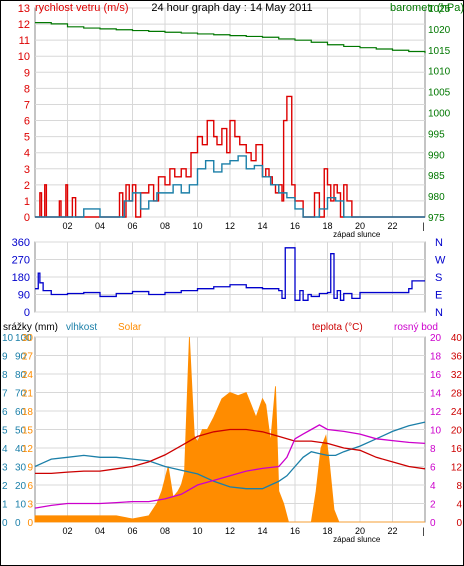 The image size is (464, 566). What do you see at coordinates (27, 73) in the screenshot?
I see `panel1-left-tick-label: 9` at bounding box center [27, 73].